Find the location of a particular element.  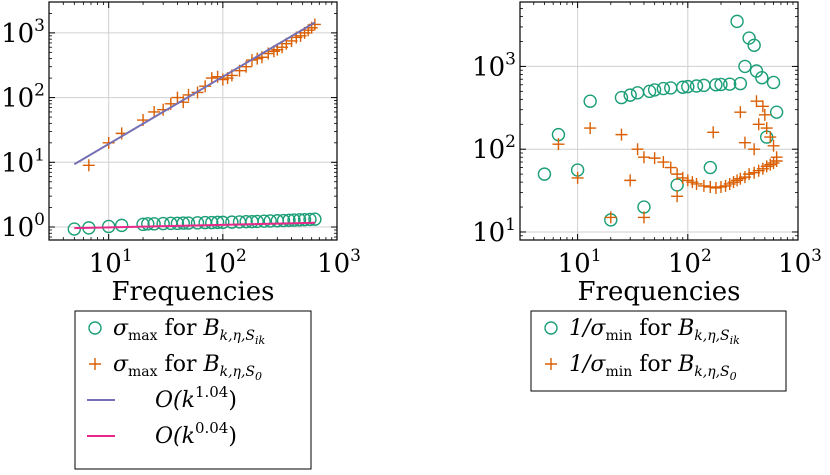

legend-subsubscript: 0 is located at coordinates (258, 376).